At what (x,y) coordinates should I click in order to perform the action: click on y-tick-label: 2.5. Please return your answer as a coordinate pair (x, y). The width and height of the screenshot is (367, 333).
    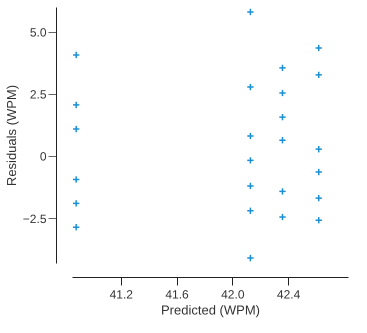
    Looking at the image, I should click on (38, 94).